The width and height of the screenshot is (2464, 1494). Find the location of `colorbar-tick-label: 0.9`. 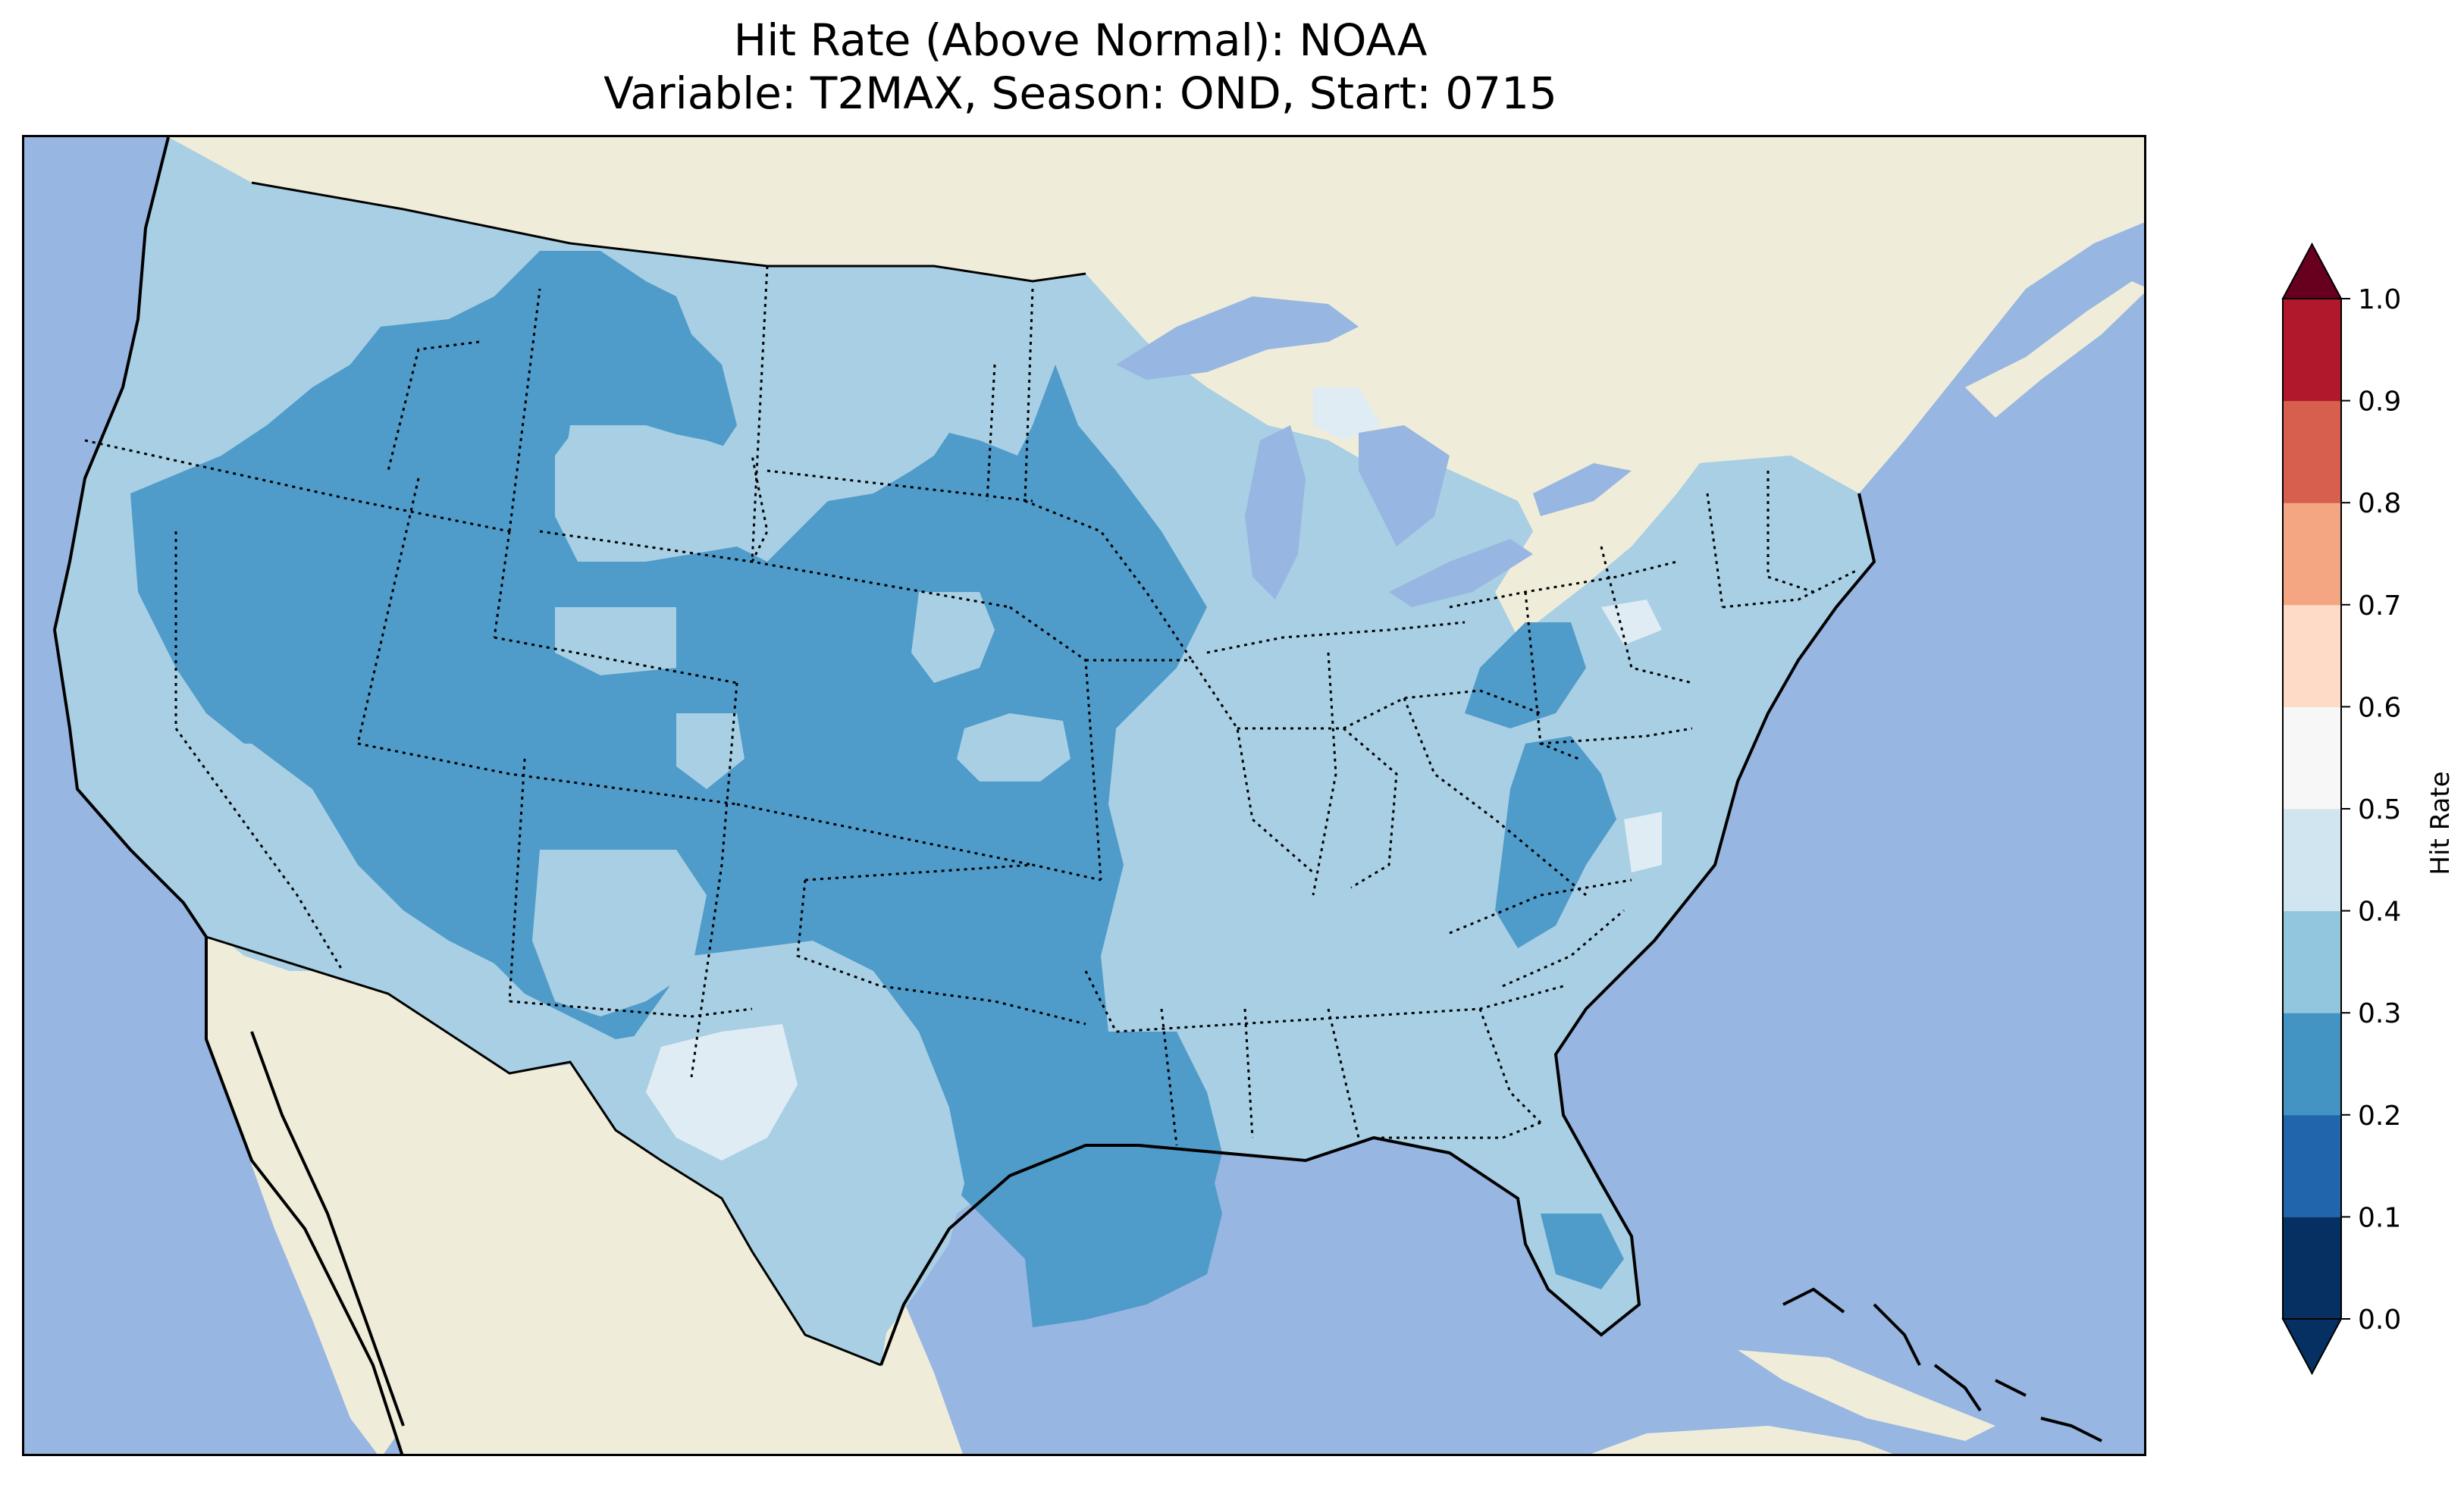

colorbar-tick-label: 0.9 is located at coordinates (2380, 402).